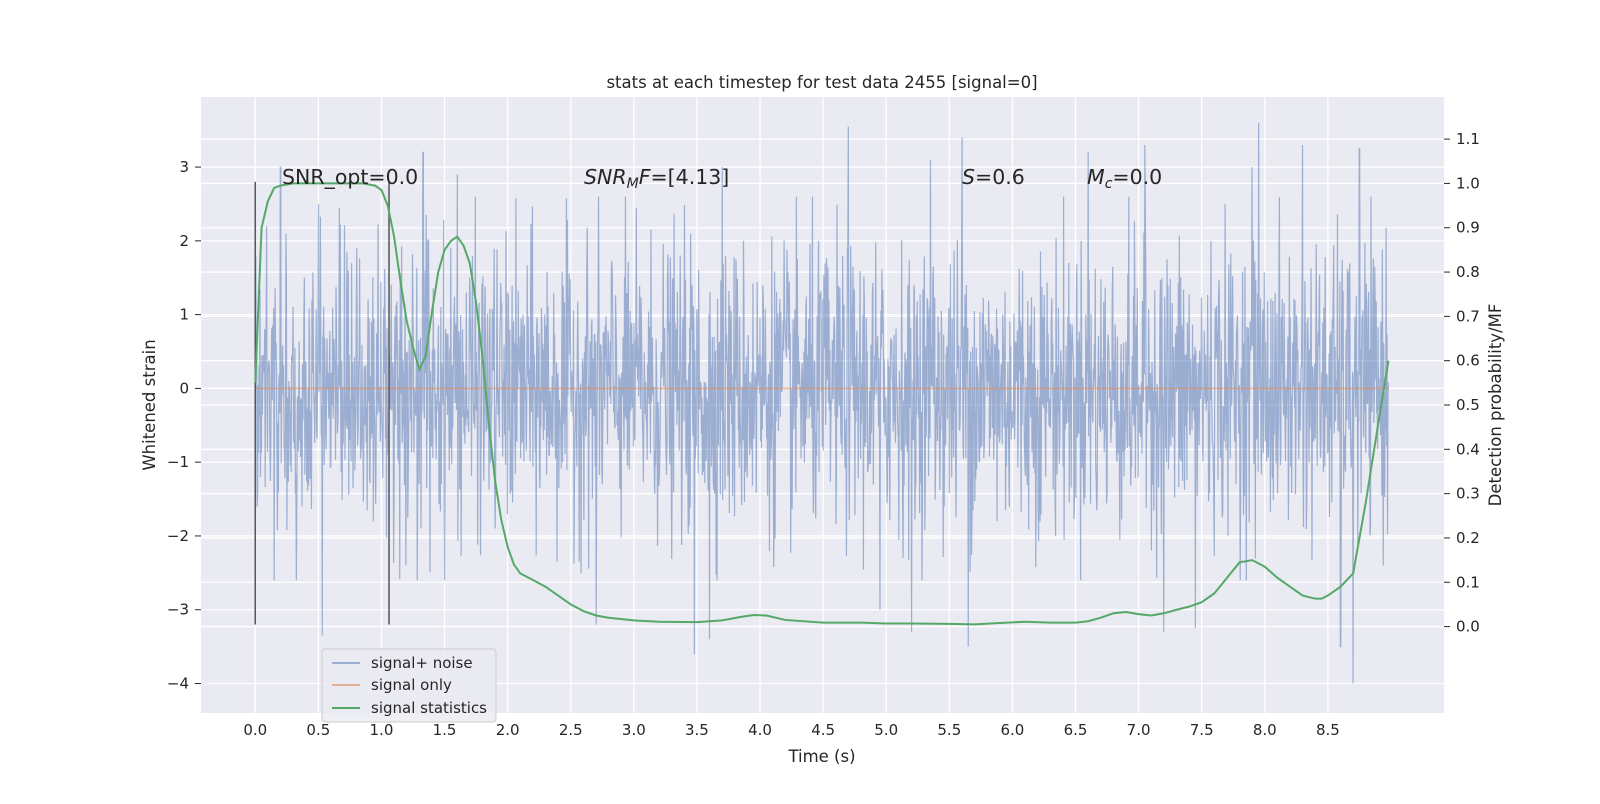 This screenshot has height=804, width=1600. I want to click on legend-box, so click(409, 685).